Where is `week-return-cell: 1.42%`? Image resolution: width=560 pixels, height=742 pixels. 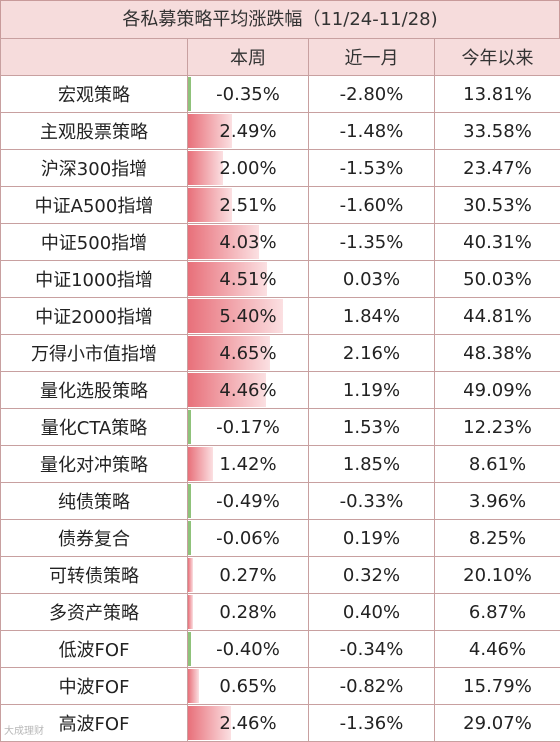 week-return-cell: 1.42% is located at coordinates (248, 464).